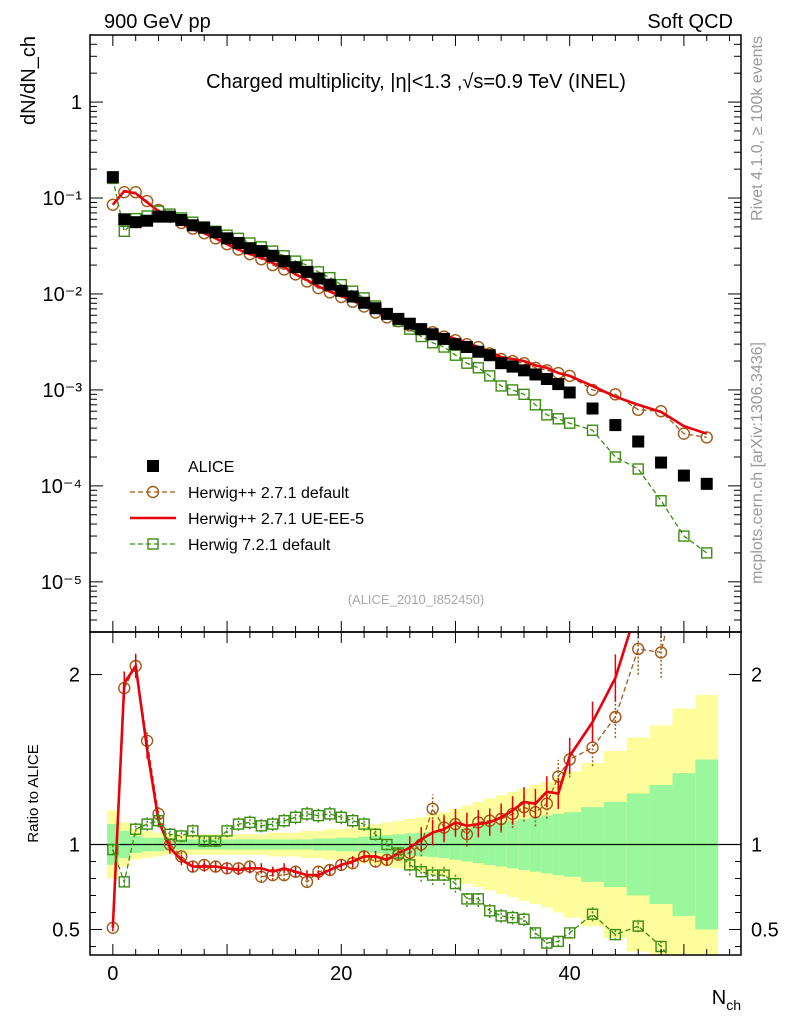  Describe the element at coordinates (269, 493) in the screenshot. I see `legend-label: Herwig++ 2.7.1 default` at that location.